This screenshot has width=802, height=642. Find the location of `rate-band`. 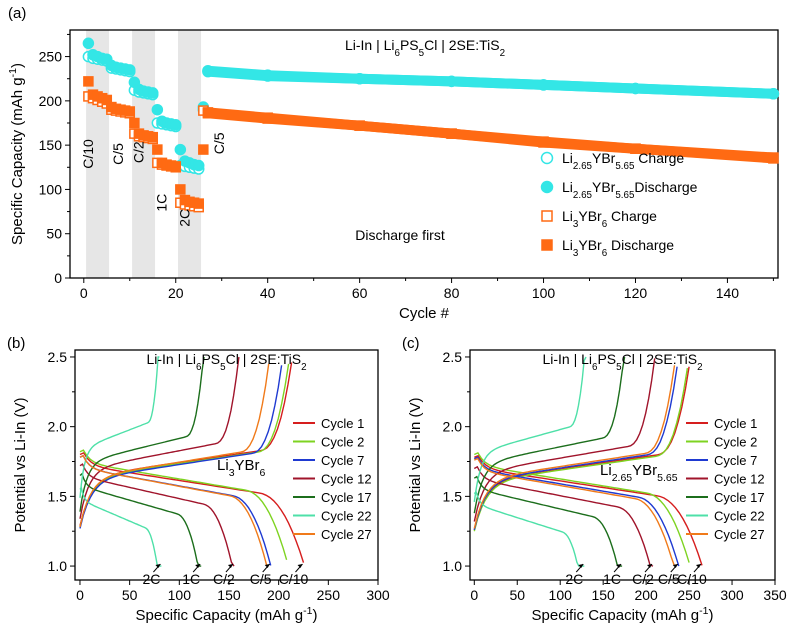

rate-band is located at coordinates (190, 154).